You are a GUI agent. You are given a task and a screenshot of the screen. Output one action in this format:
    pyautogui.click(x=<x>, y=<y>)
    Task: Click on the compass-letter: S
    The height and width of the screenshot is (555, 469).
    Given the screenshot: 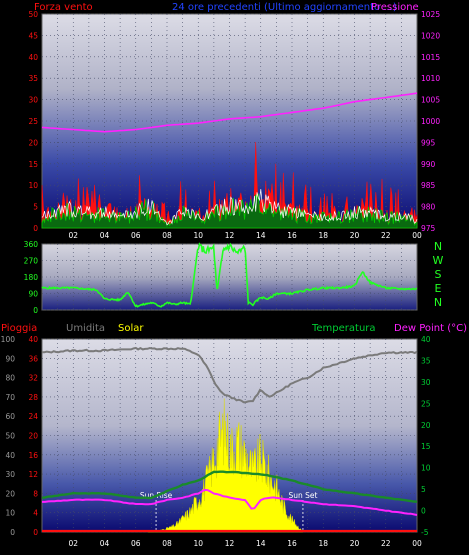 What is the action you would take?
    pyautogui.click(x=438, y=274)
    